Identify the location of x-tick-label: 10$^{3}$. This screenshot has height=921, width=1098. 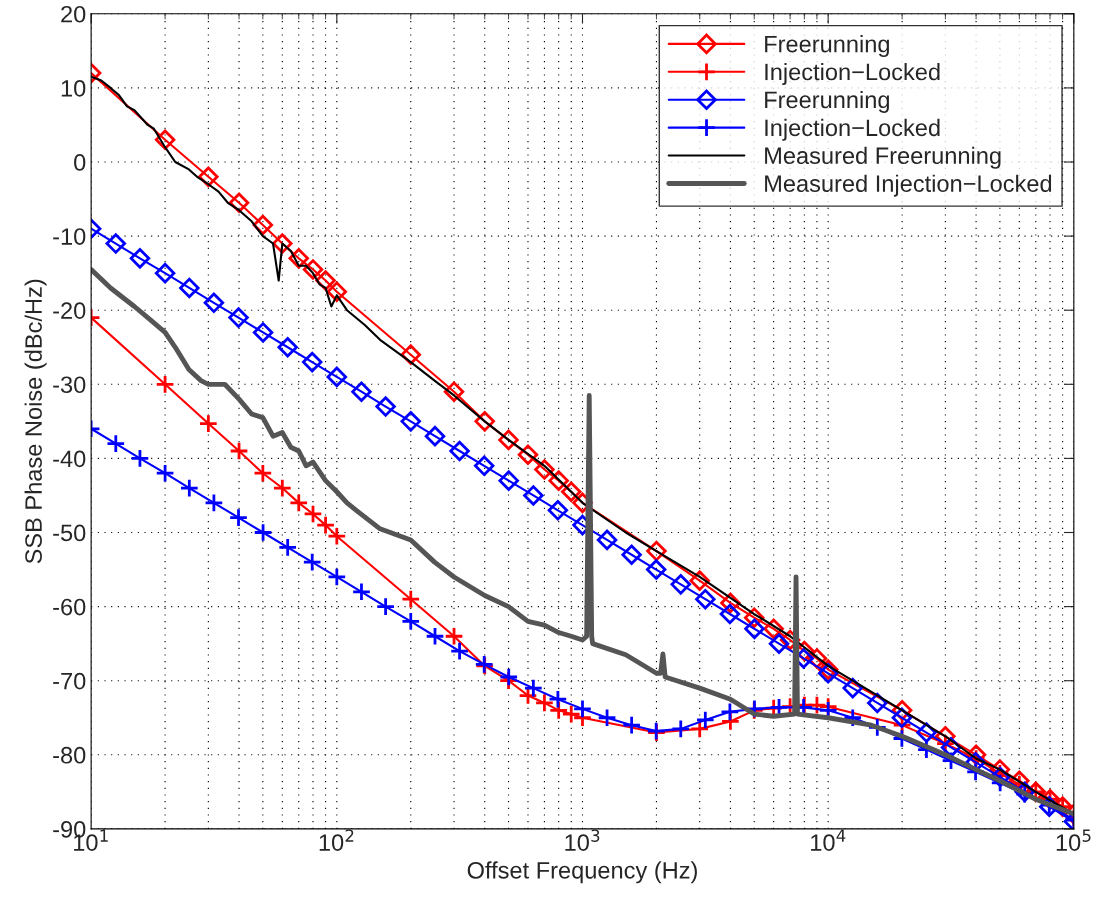
(582, 840).